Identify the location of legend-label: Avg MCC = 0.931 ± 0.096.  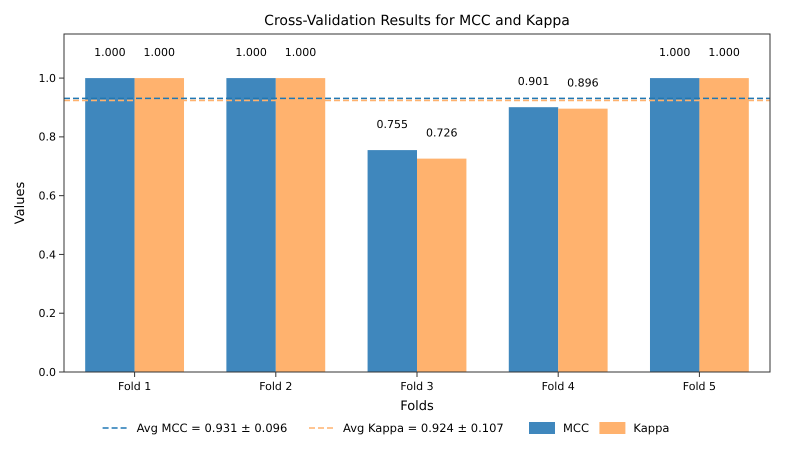
(212, 428).